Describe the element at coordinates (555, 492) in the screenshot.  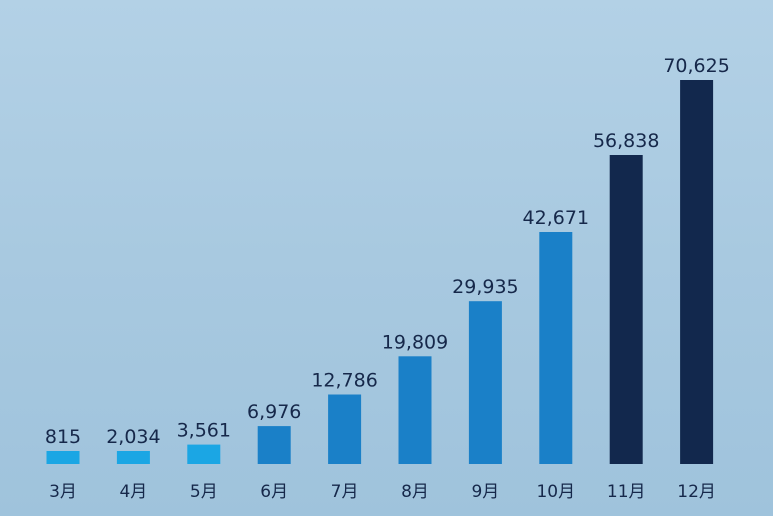
I see `category-label-7: 10月` at that location.